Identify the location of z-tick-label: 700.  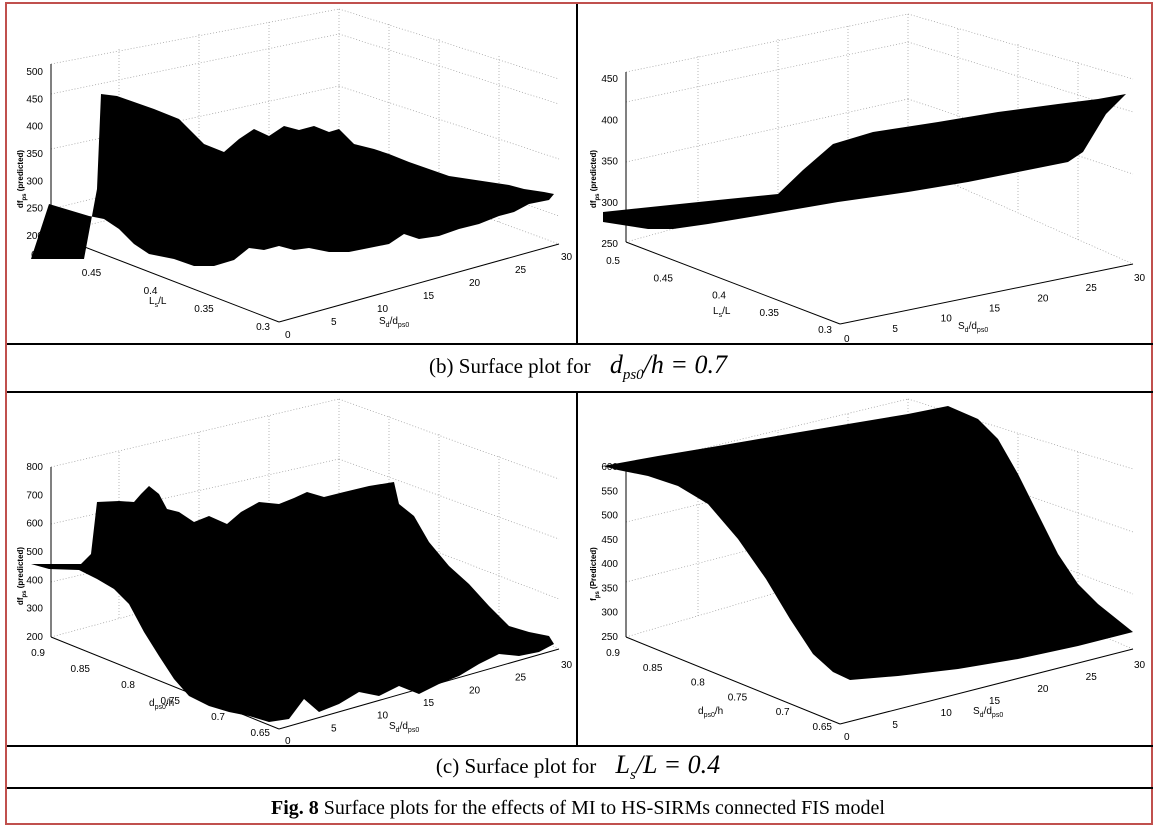
(34, 495).